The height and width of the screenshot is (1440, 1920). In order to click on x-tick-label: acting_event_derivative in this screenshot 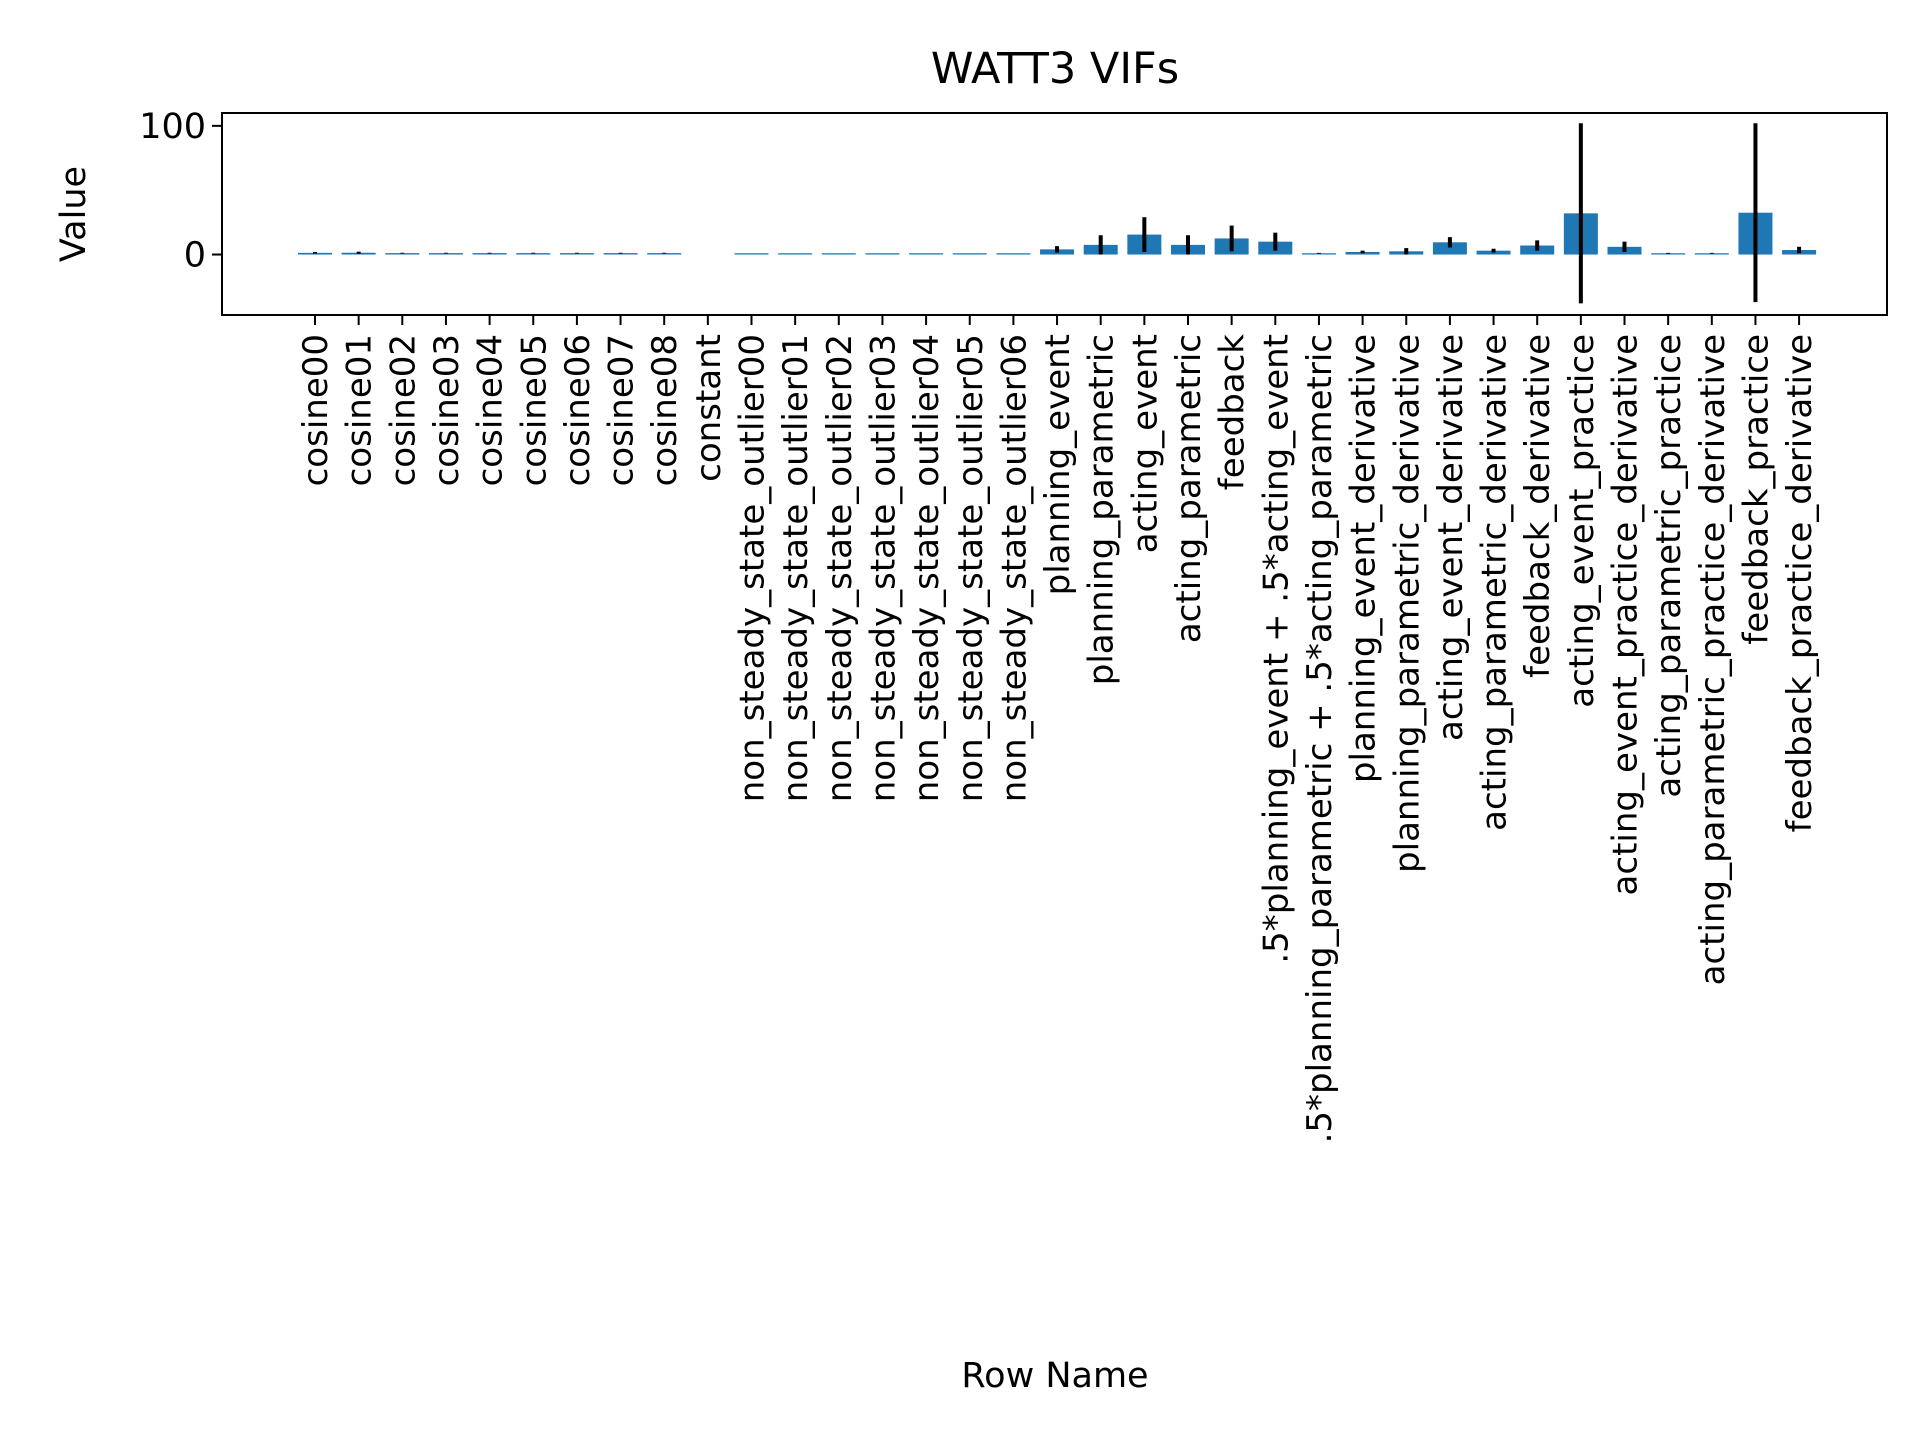, I will do `click(1451, 537)`.